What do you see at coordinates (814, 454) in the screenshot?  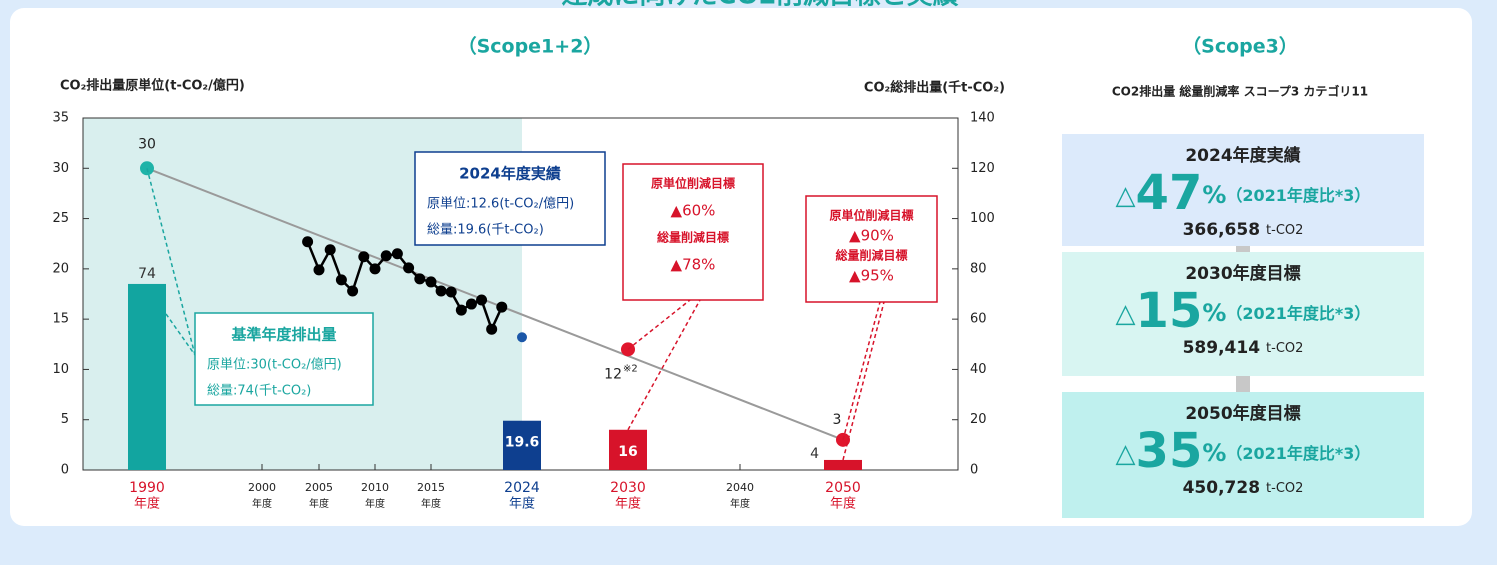 I see `bar-value-label: 4` at bounding box center [814, 454].